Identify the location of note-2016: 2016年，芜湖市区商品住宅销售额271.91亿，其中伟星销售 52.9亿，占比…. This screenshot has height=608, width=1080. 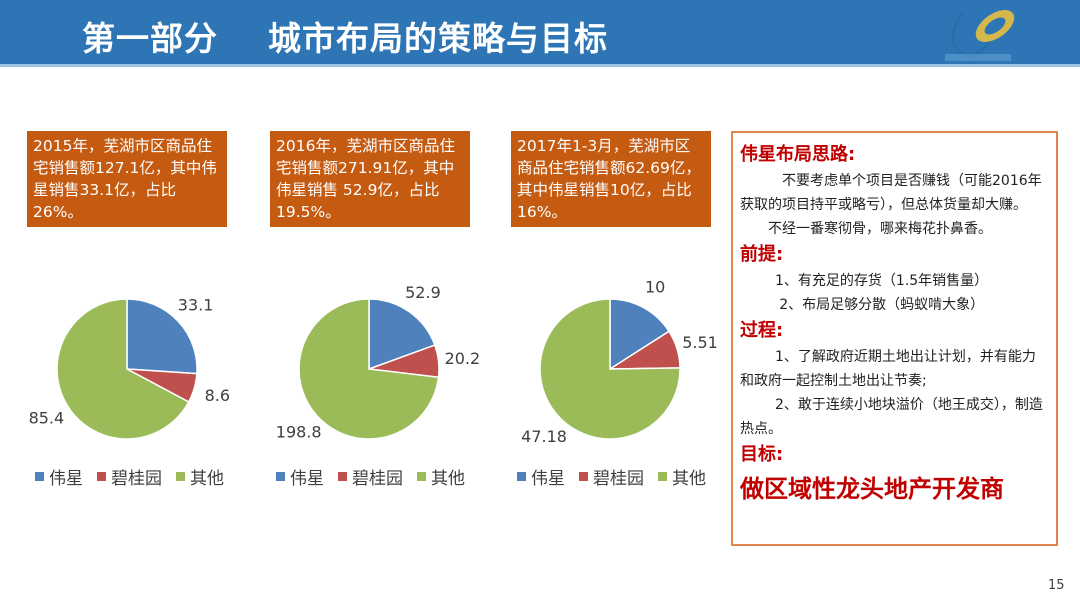
(370, 179).